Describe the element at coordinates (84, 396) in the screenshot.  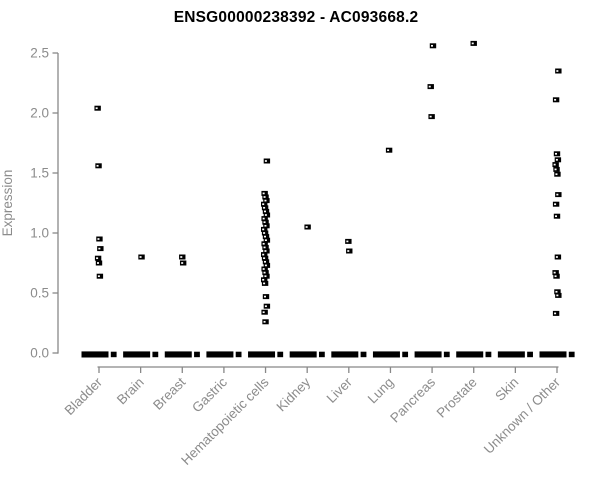
I see `x-category-label: Bladder` at that location.